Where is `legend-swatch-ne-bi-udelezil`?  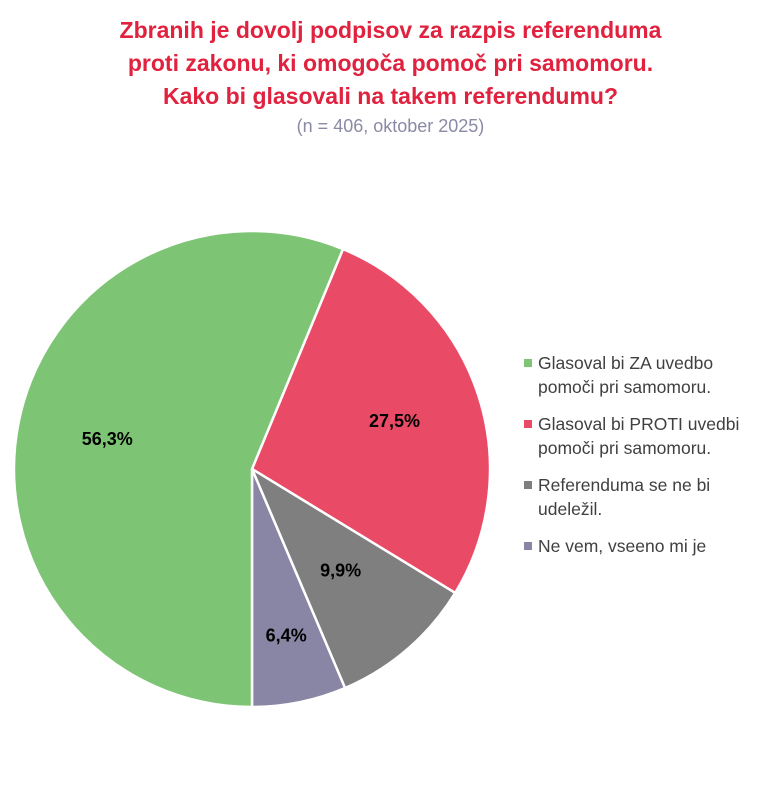 legend-swatch-ne-bi-udelezil is located at coordinates (528, 485).